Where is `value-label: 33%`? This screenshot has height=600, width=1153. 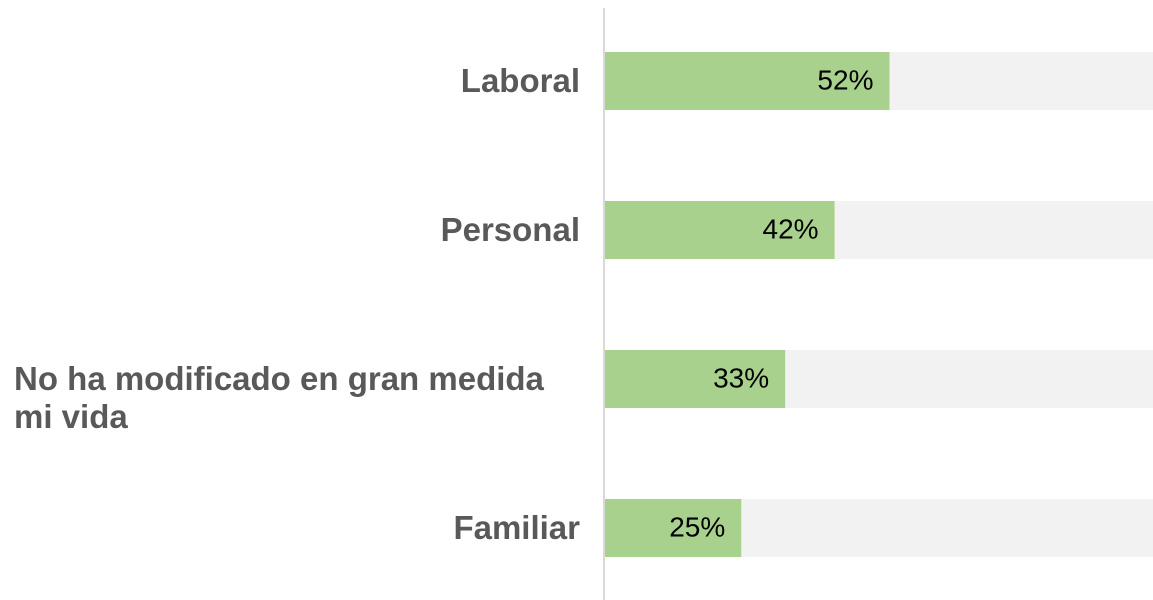 value-label: 33% is located at coordinates (741, 377).